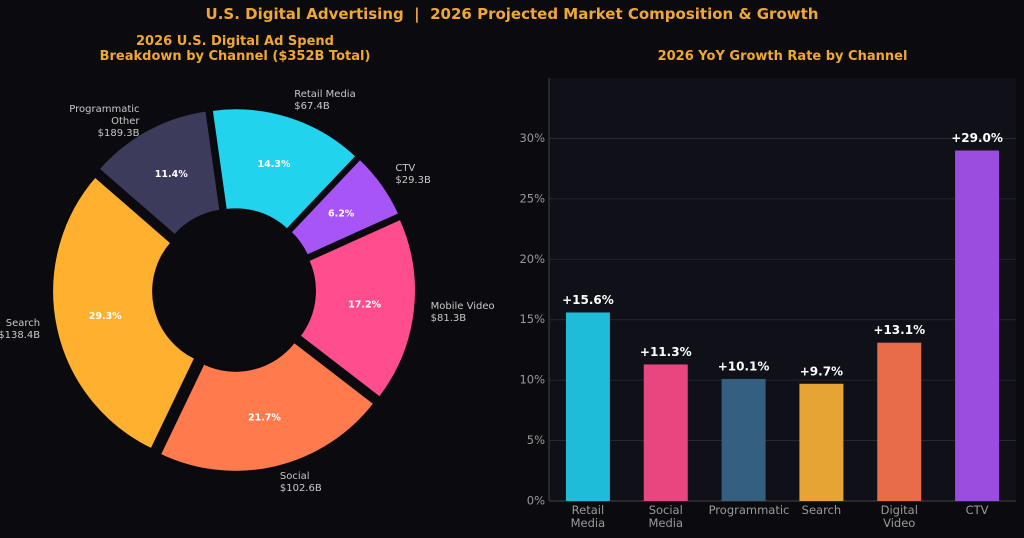 The image size is (1024, 538). What do you see at coordinates (977, 510) in the screenshot?
I see `x-tick-label: CTV` at bounding box center [977, 510].